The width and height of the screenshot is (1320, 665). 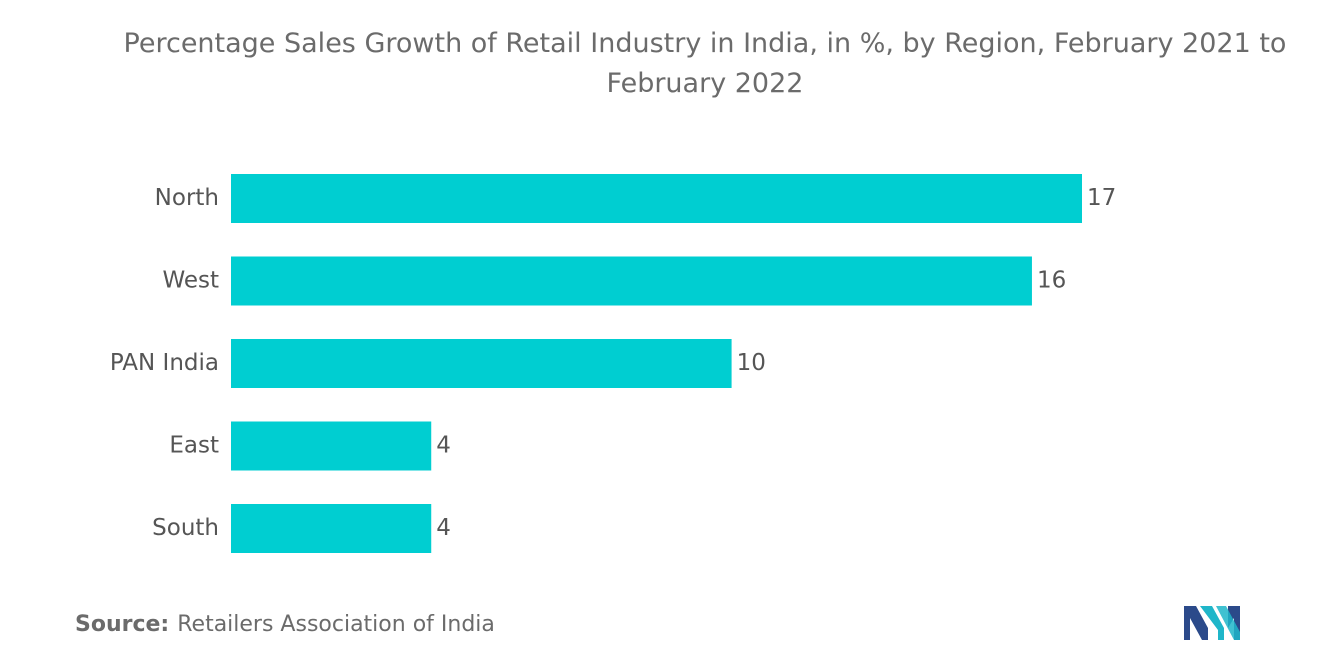 What do you see at coordinates (190, 281) in the screenshot?
I see `category-label: West` at bounding box center [190, 281].